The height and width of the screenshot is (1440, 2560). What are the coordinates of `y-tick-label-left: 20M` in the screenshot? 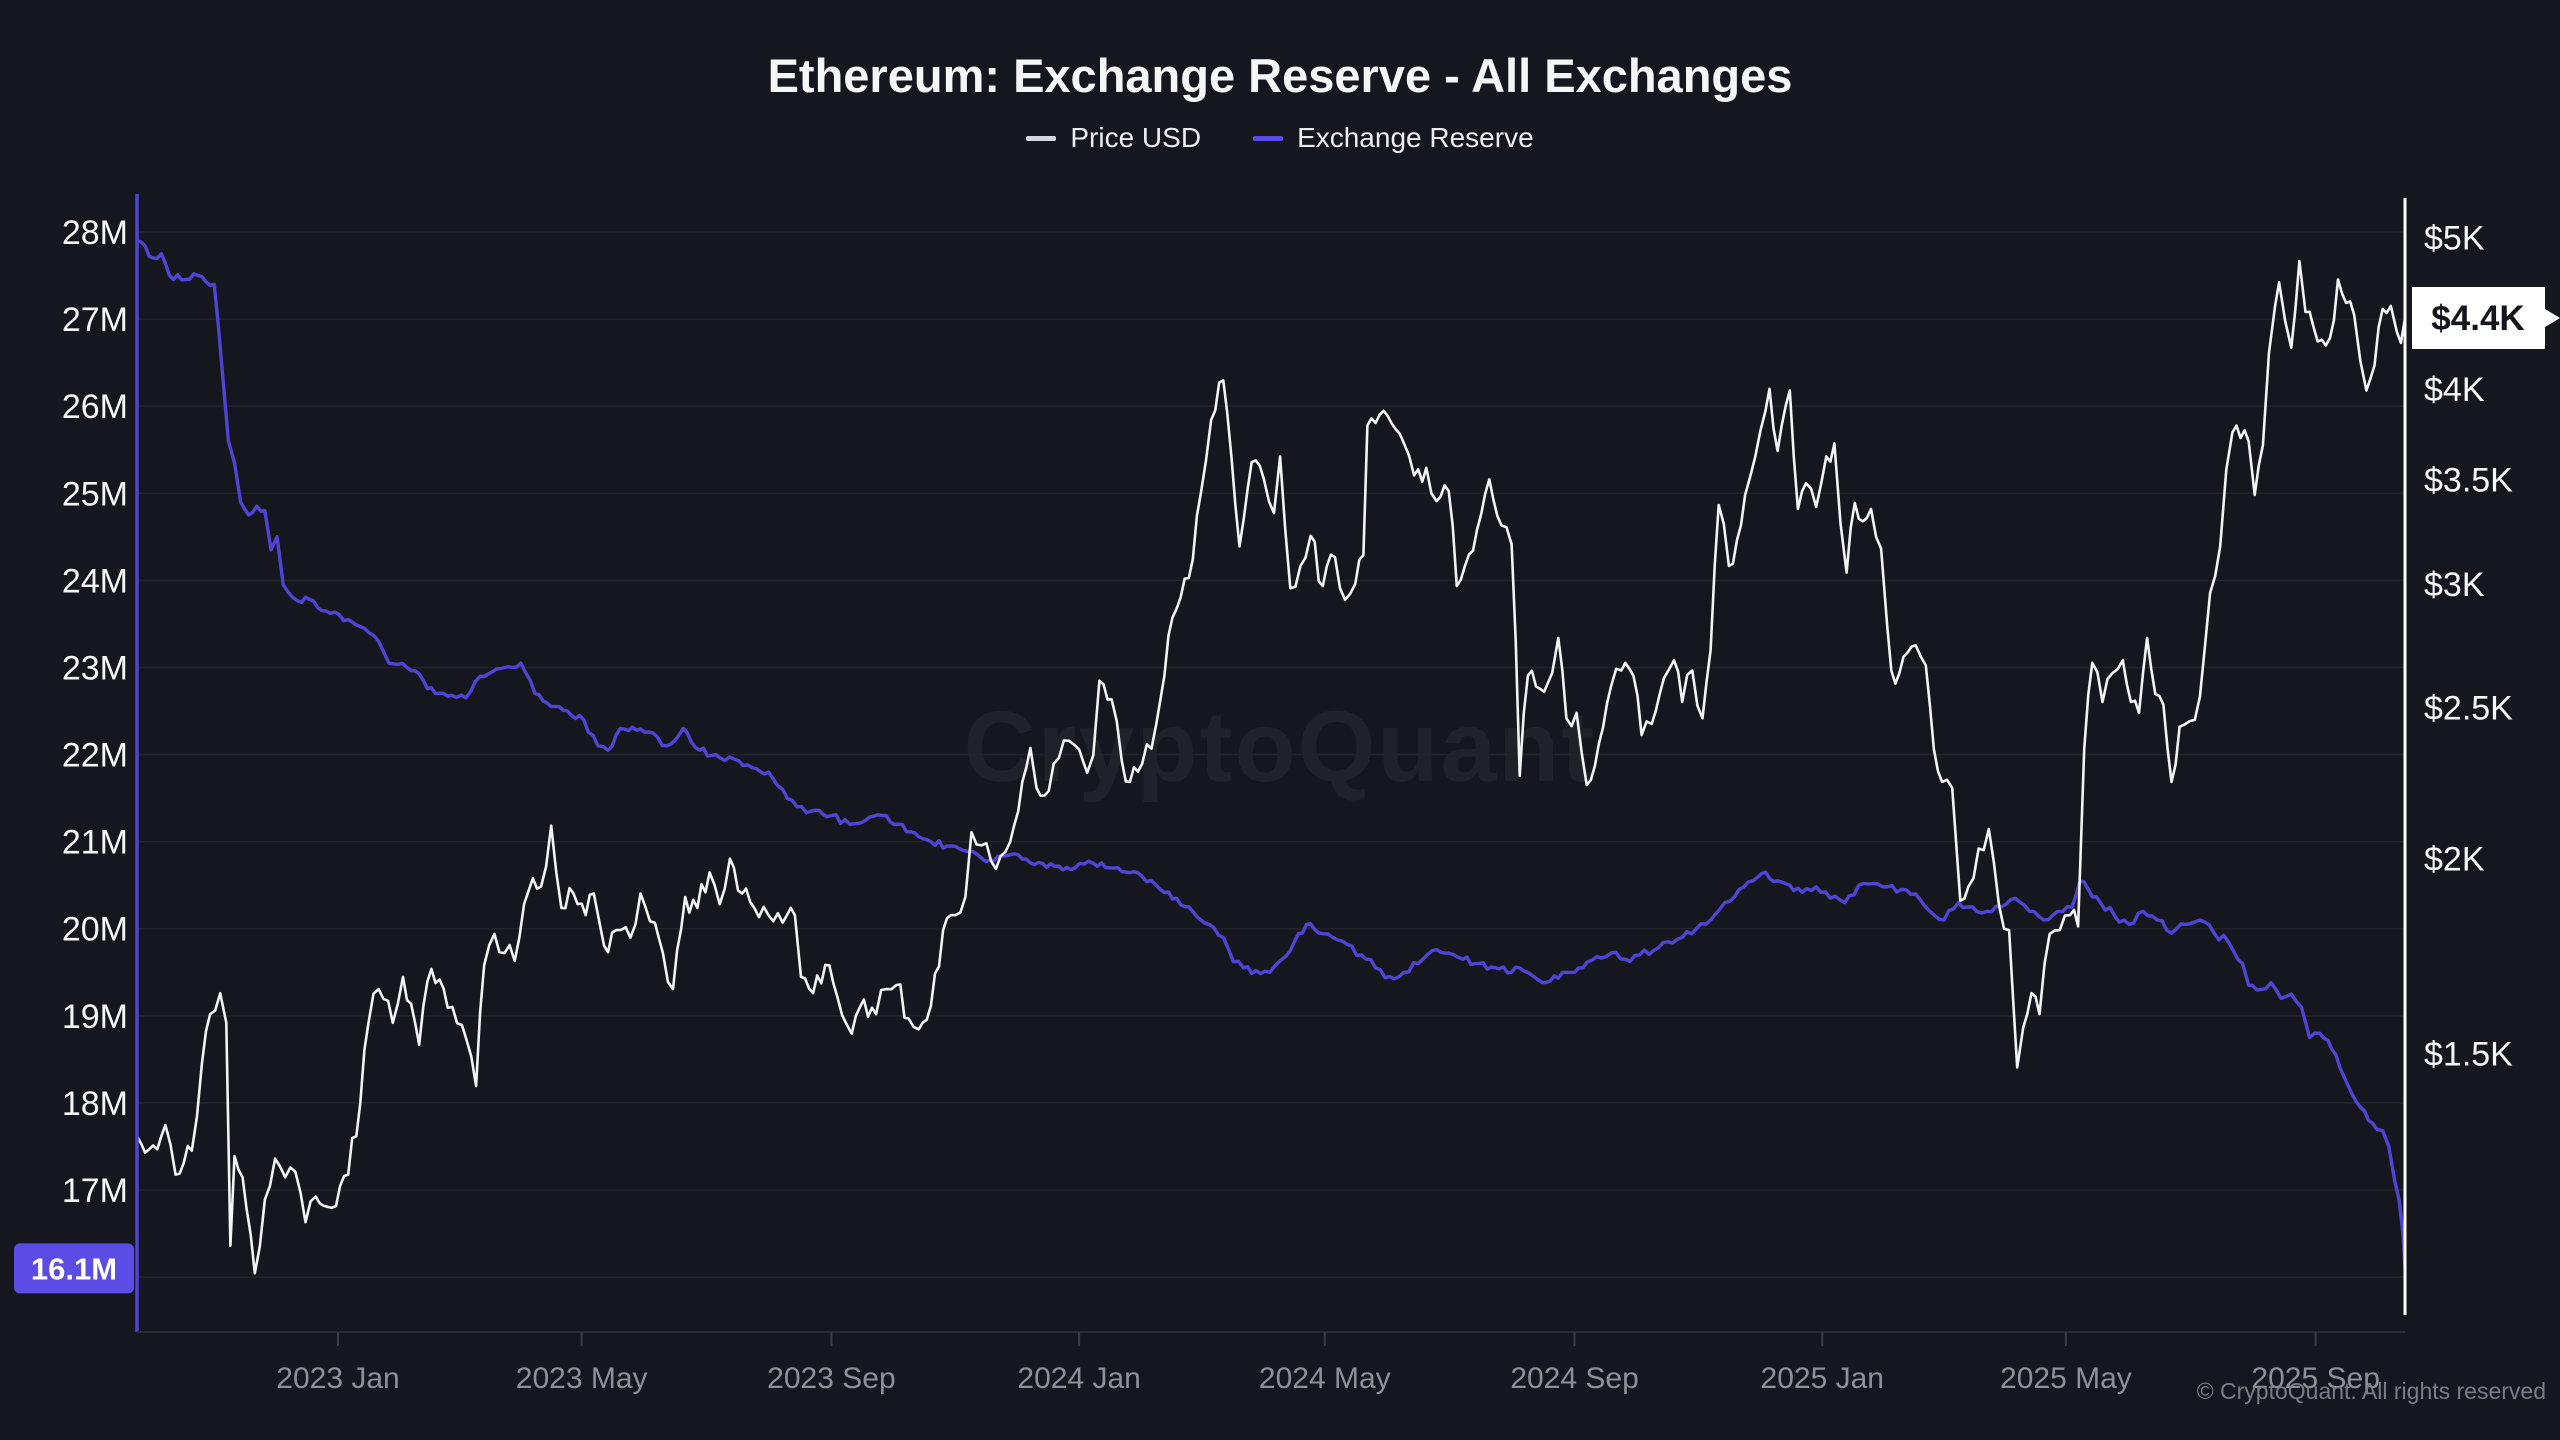 It's located at (95, 930).